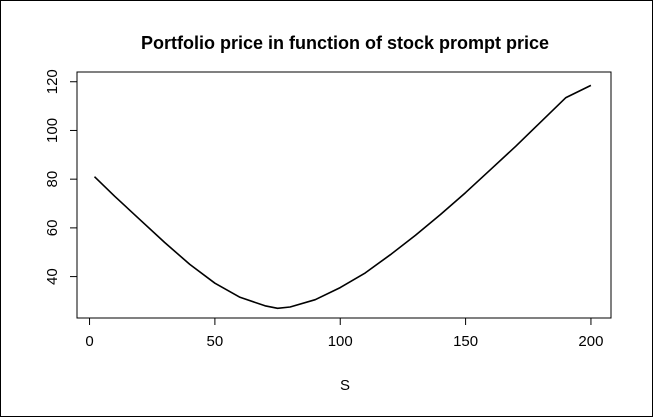 This screenshot has height=417, width=653. Describe the element at coordinates (215, 341) in the screenshot. I see `x-tick-label: 50` at that location.